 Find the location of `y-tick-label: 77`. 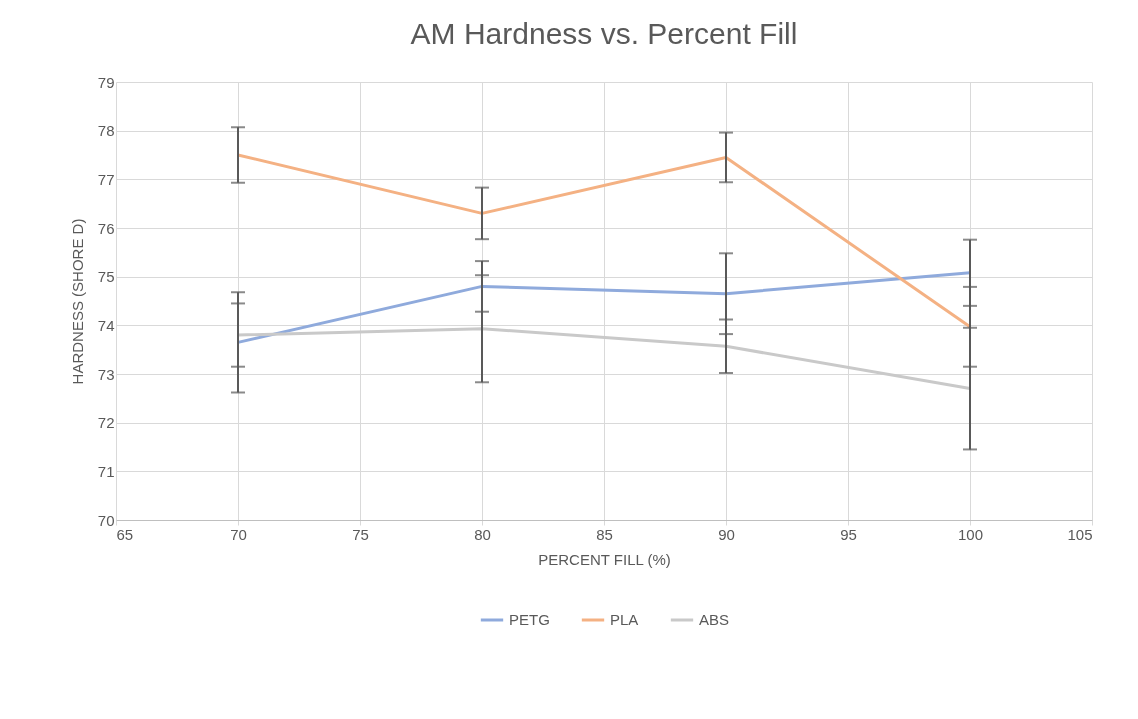

y-tick-label: 77 is located at coordinates (106, 179).